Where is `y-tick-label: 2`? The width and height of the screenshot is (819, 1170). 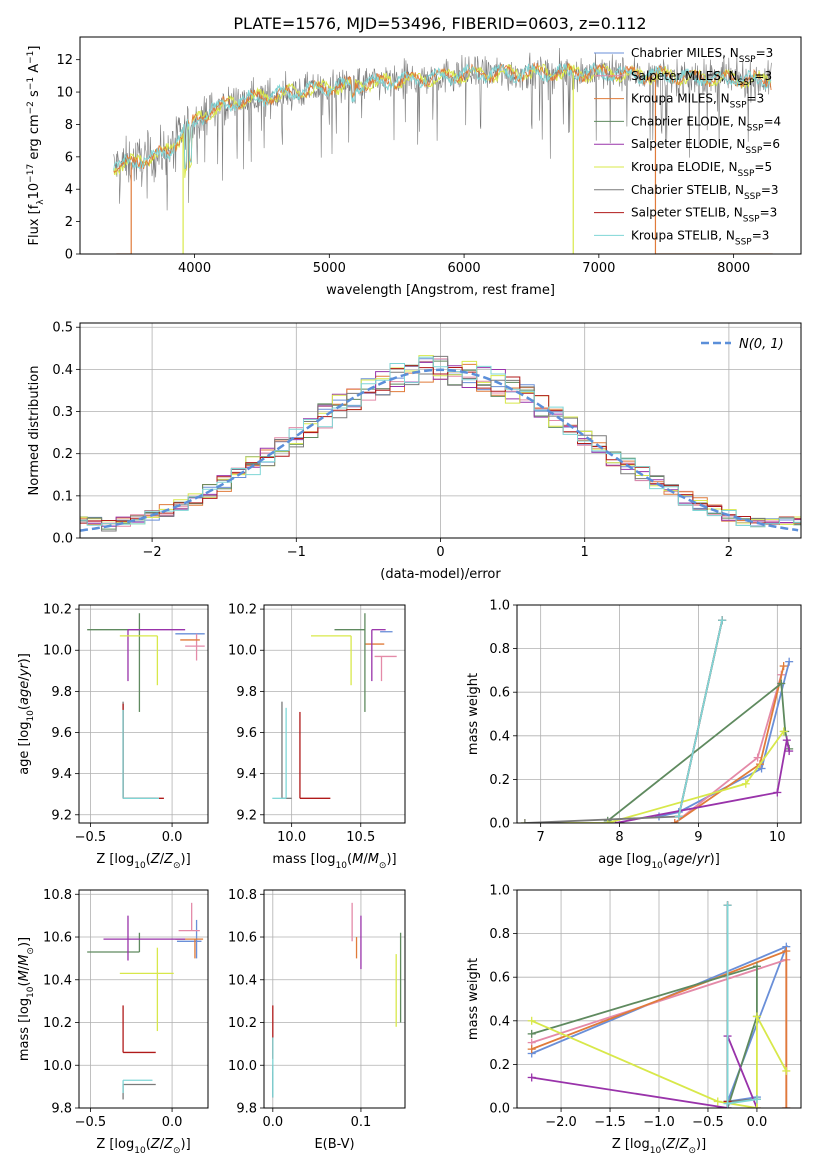 y-tick-label: 2 is located at coordinates (69, 222).